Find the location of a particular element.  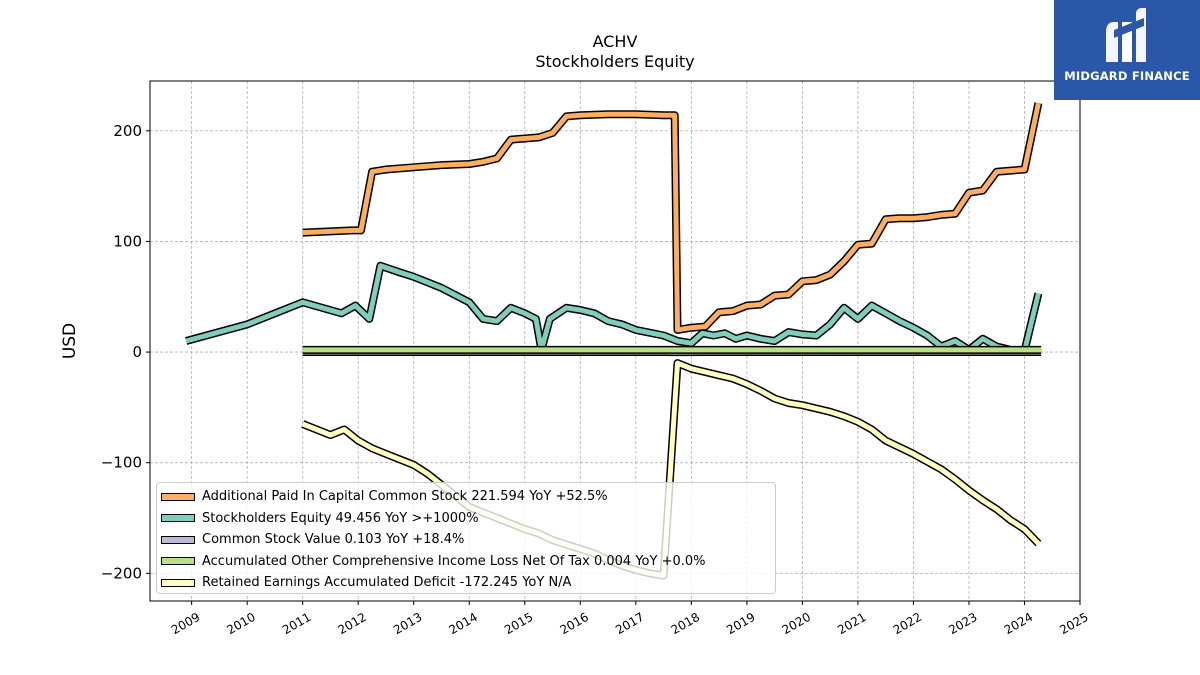

x-tick-label: 2011 is located at coordinates (296, 623).